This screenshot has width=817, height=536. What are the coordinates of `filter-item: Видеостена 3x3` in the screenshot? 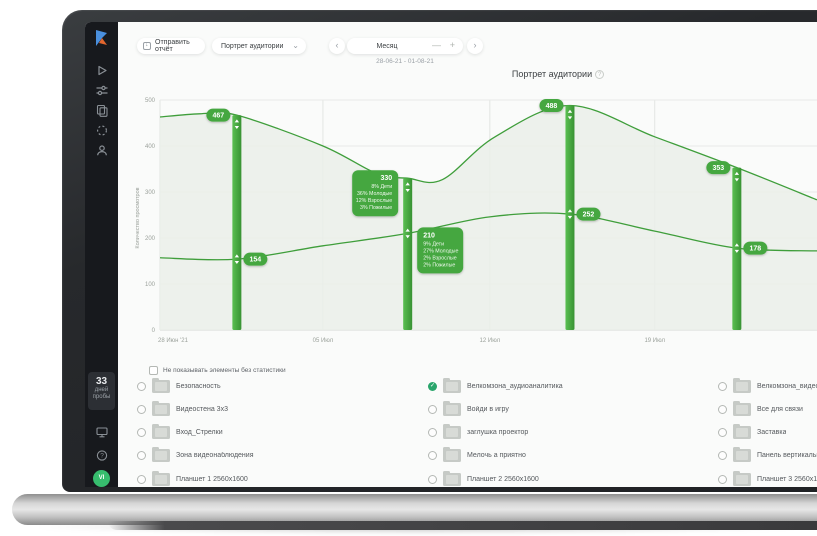 It's located at (277, 408).